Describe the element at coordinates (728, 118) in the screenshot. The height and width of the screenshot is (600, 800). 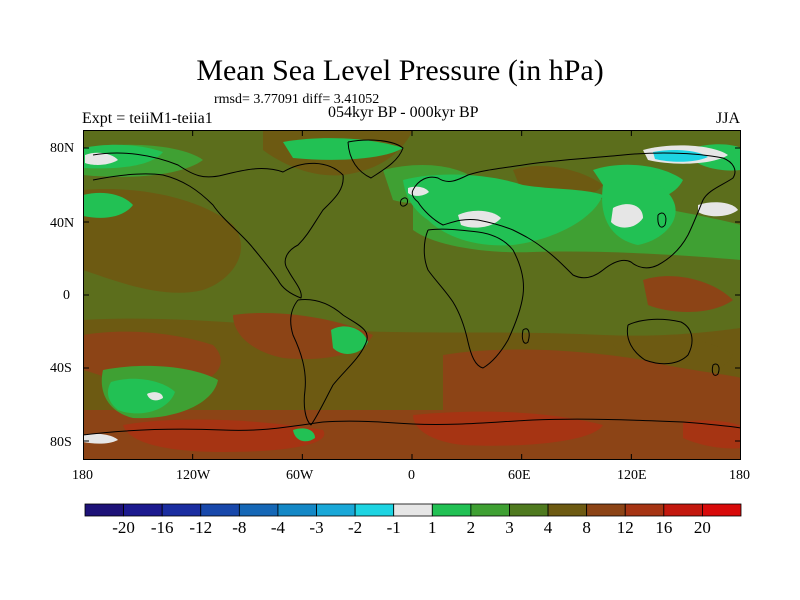
I see `season-label: JJA` at that location.